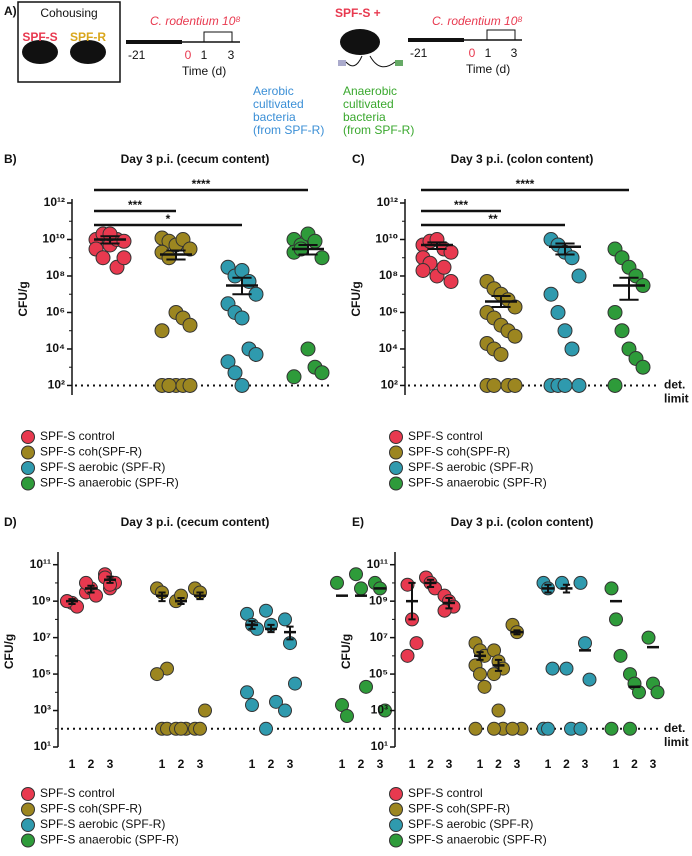  Describe the element at coordinates (379, 710) in the screenshot. I see `y-tick-label: 10³` at that location.